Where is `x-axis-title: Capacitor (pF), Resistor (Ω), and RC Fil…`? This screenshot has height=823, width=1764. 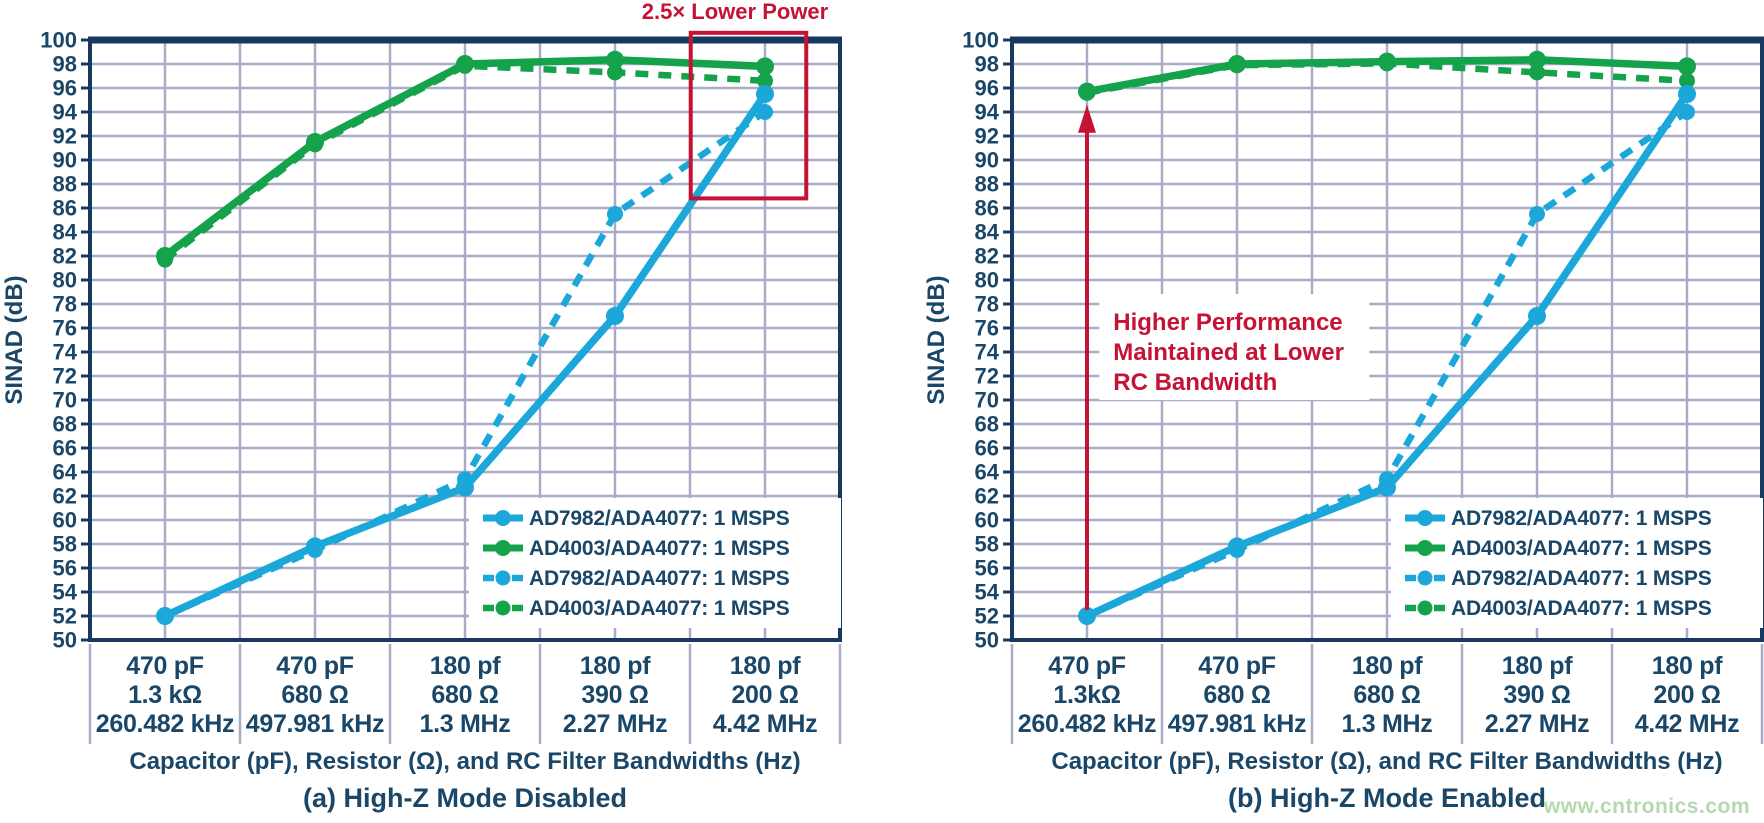
x-axis-title: Capacitor (pF), Resistor (Ω), and RC Fil… is located at coordinates (464, 761).